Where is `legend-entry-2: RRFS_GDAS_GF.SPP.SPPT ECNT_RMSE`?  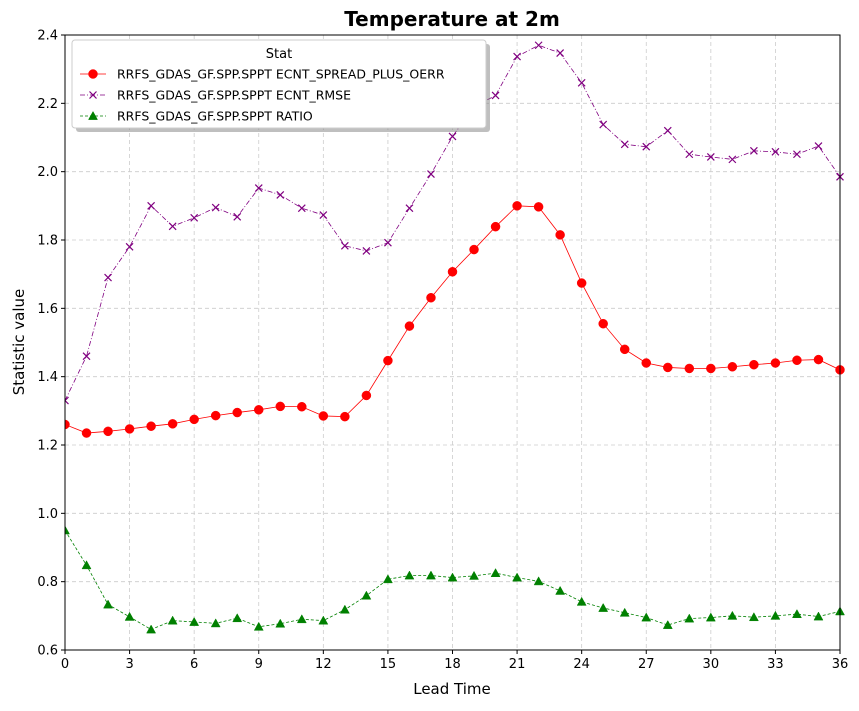 legend-entry-2: RRFS_GDAS_GF.SPP.SPPT ECNT_RMSE is located at coordinates (215, 95).